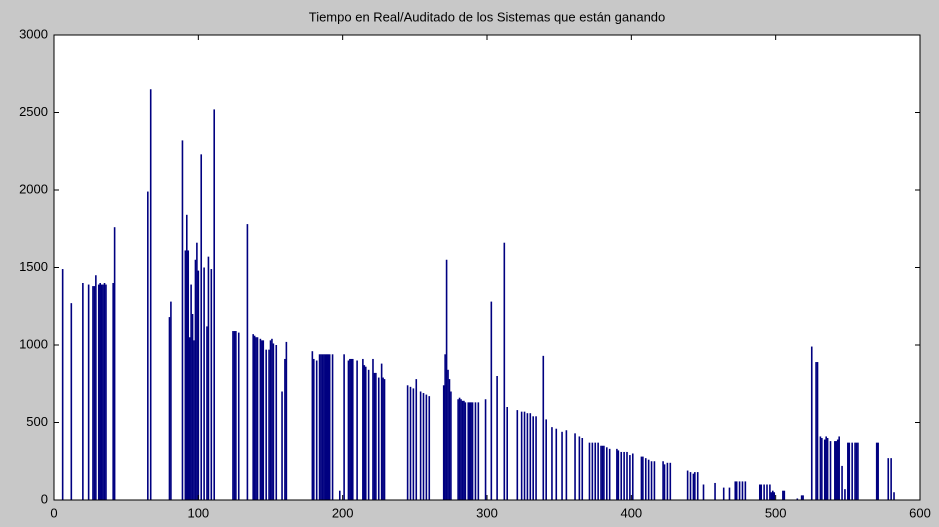 The image size is (939, 527). What do you see at coordinates (44, 498) in the screenshot?
I see `y-tick-label: 0` at bounding box center [44, 498].